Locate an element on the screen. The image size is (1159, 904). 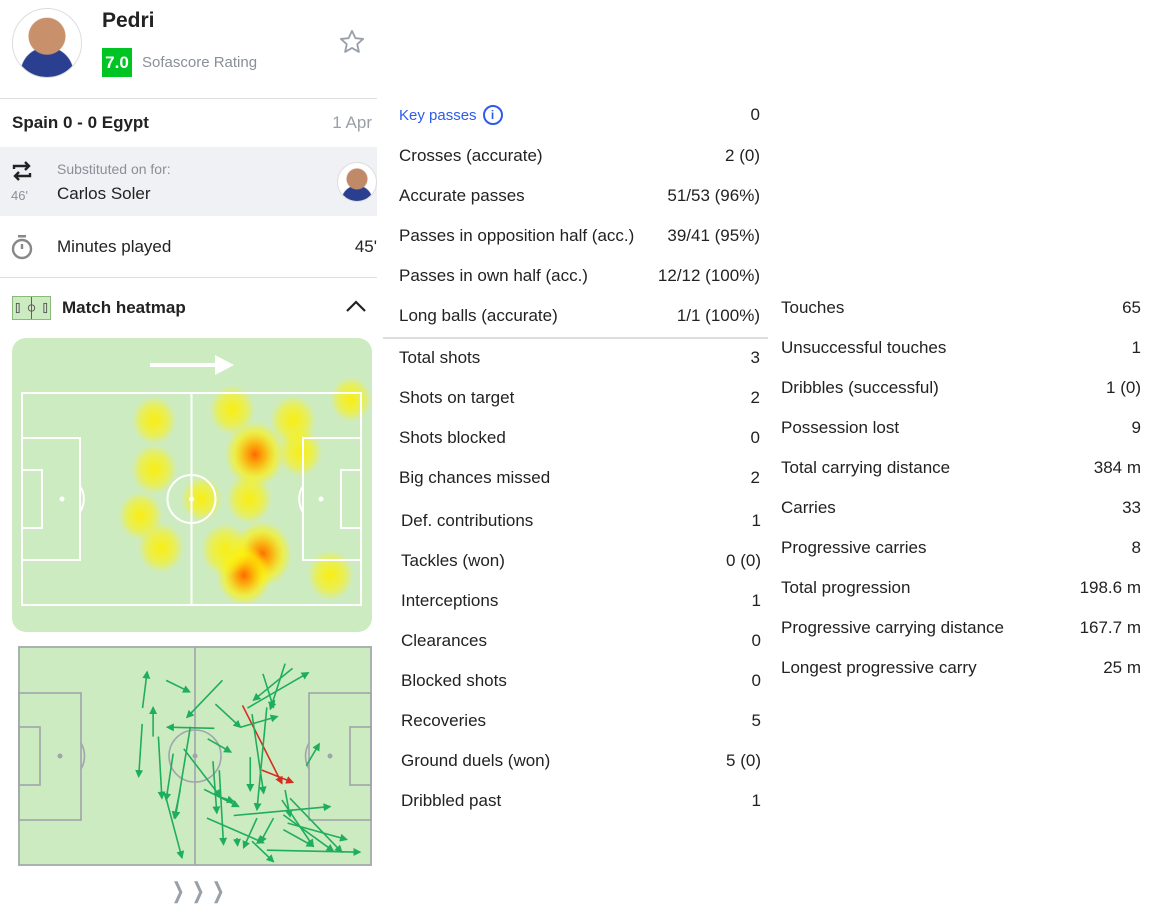
stat-row: Possession lost 9 is located at coordinates (961, 428).